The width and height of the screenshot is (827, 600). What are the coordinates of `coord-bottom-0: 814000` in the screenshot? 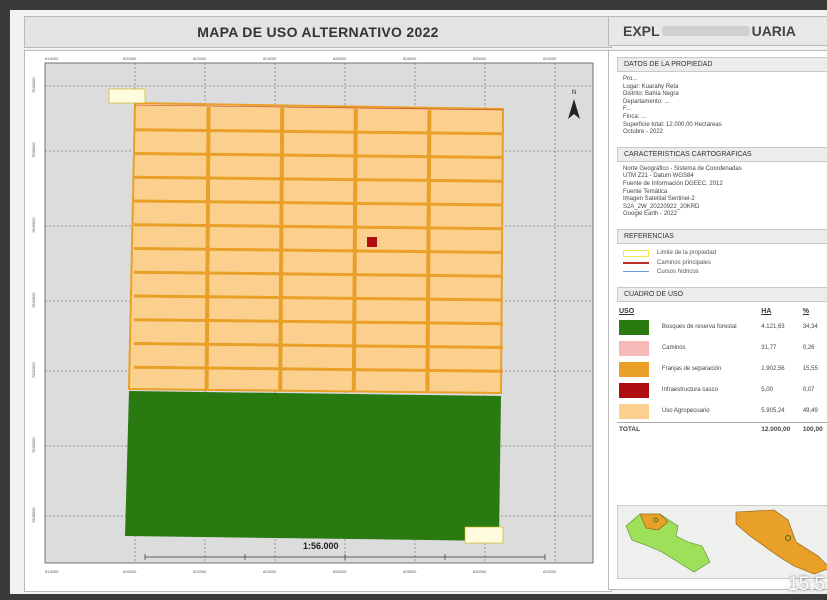 It's located at (52, 571).